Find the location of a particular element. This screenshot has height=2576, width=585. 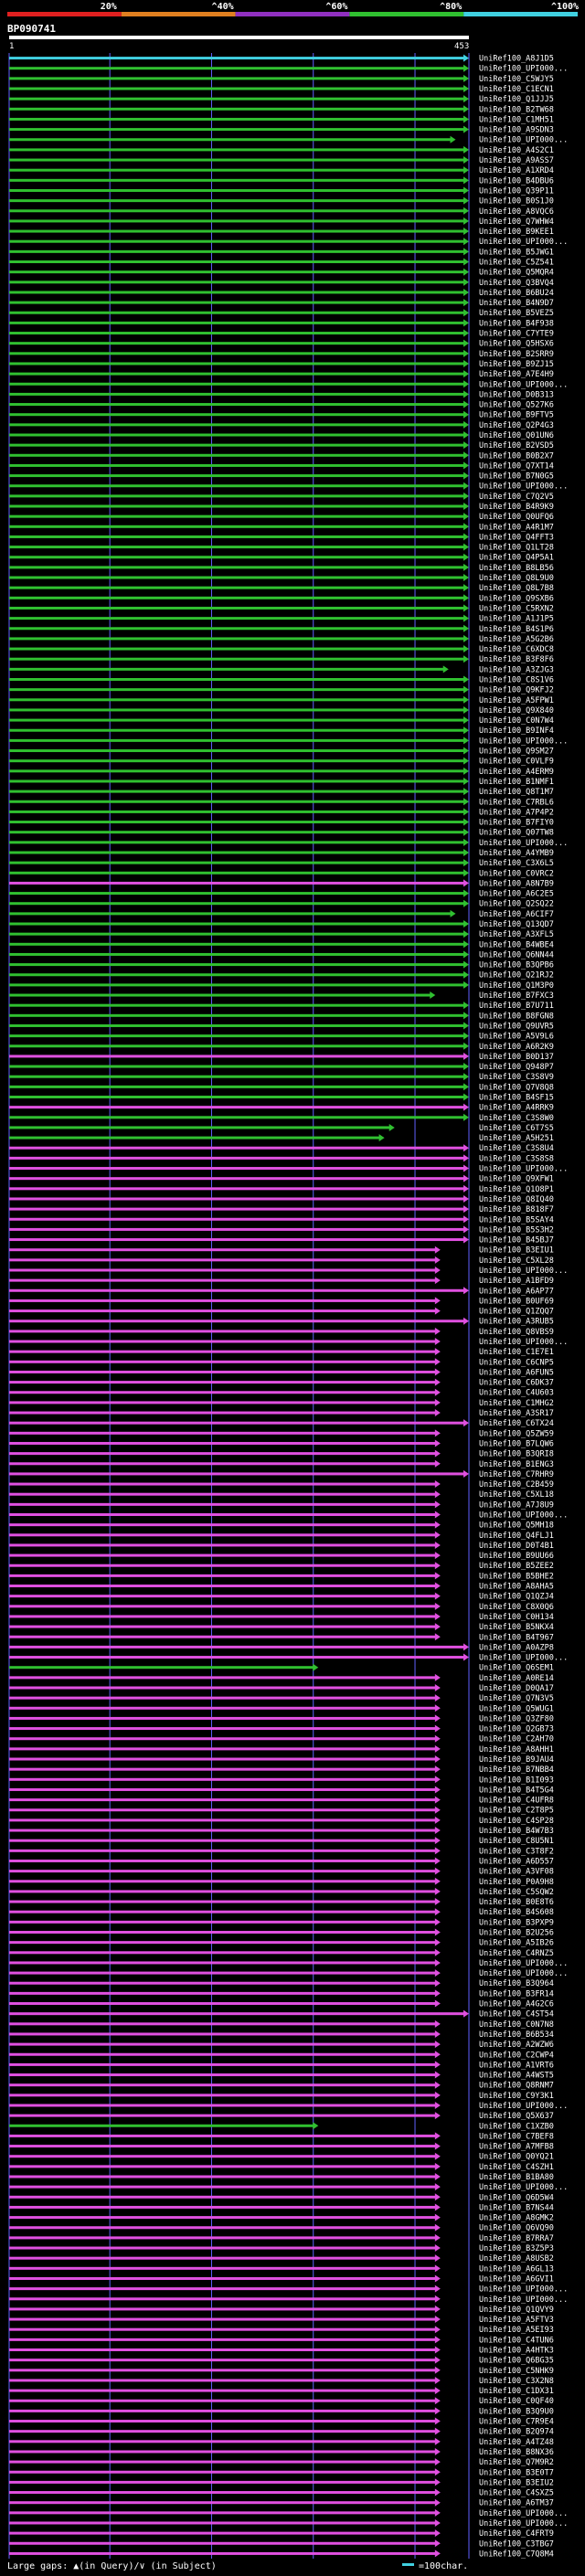

hit-label: UniRef100_B4F938 is located at coordinates (516, 323).